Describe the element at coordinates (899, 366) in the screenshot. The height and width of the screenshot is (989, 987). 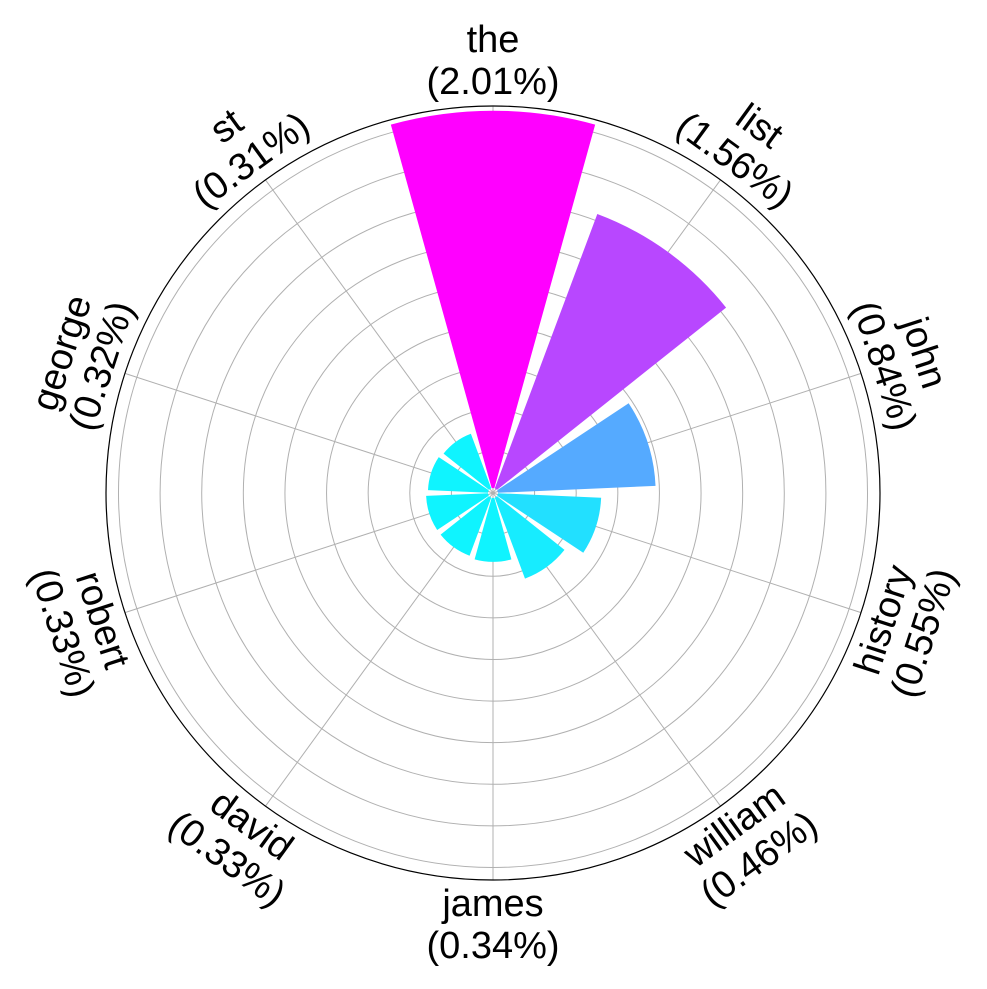
I see `label-john: john(0.84%)` at that location.